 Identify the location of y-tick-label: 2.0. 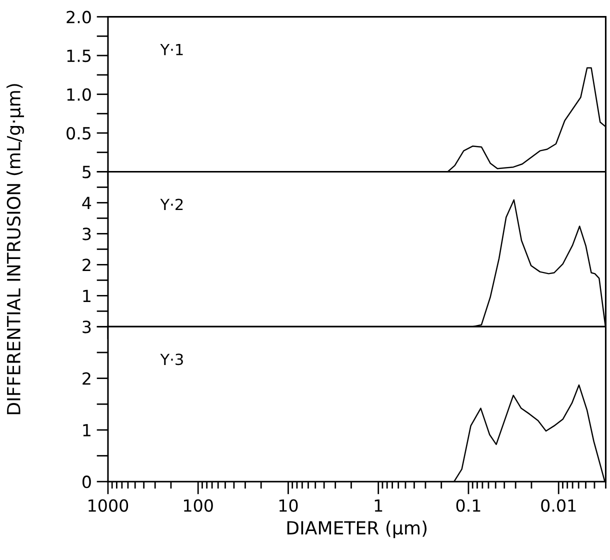
(78, 17).